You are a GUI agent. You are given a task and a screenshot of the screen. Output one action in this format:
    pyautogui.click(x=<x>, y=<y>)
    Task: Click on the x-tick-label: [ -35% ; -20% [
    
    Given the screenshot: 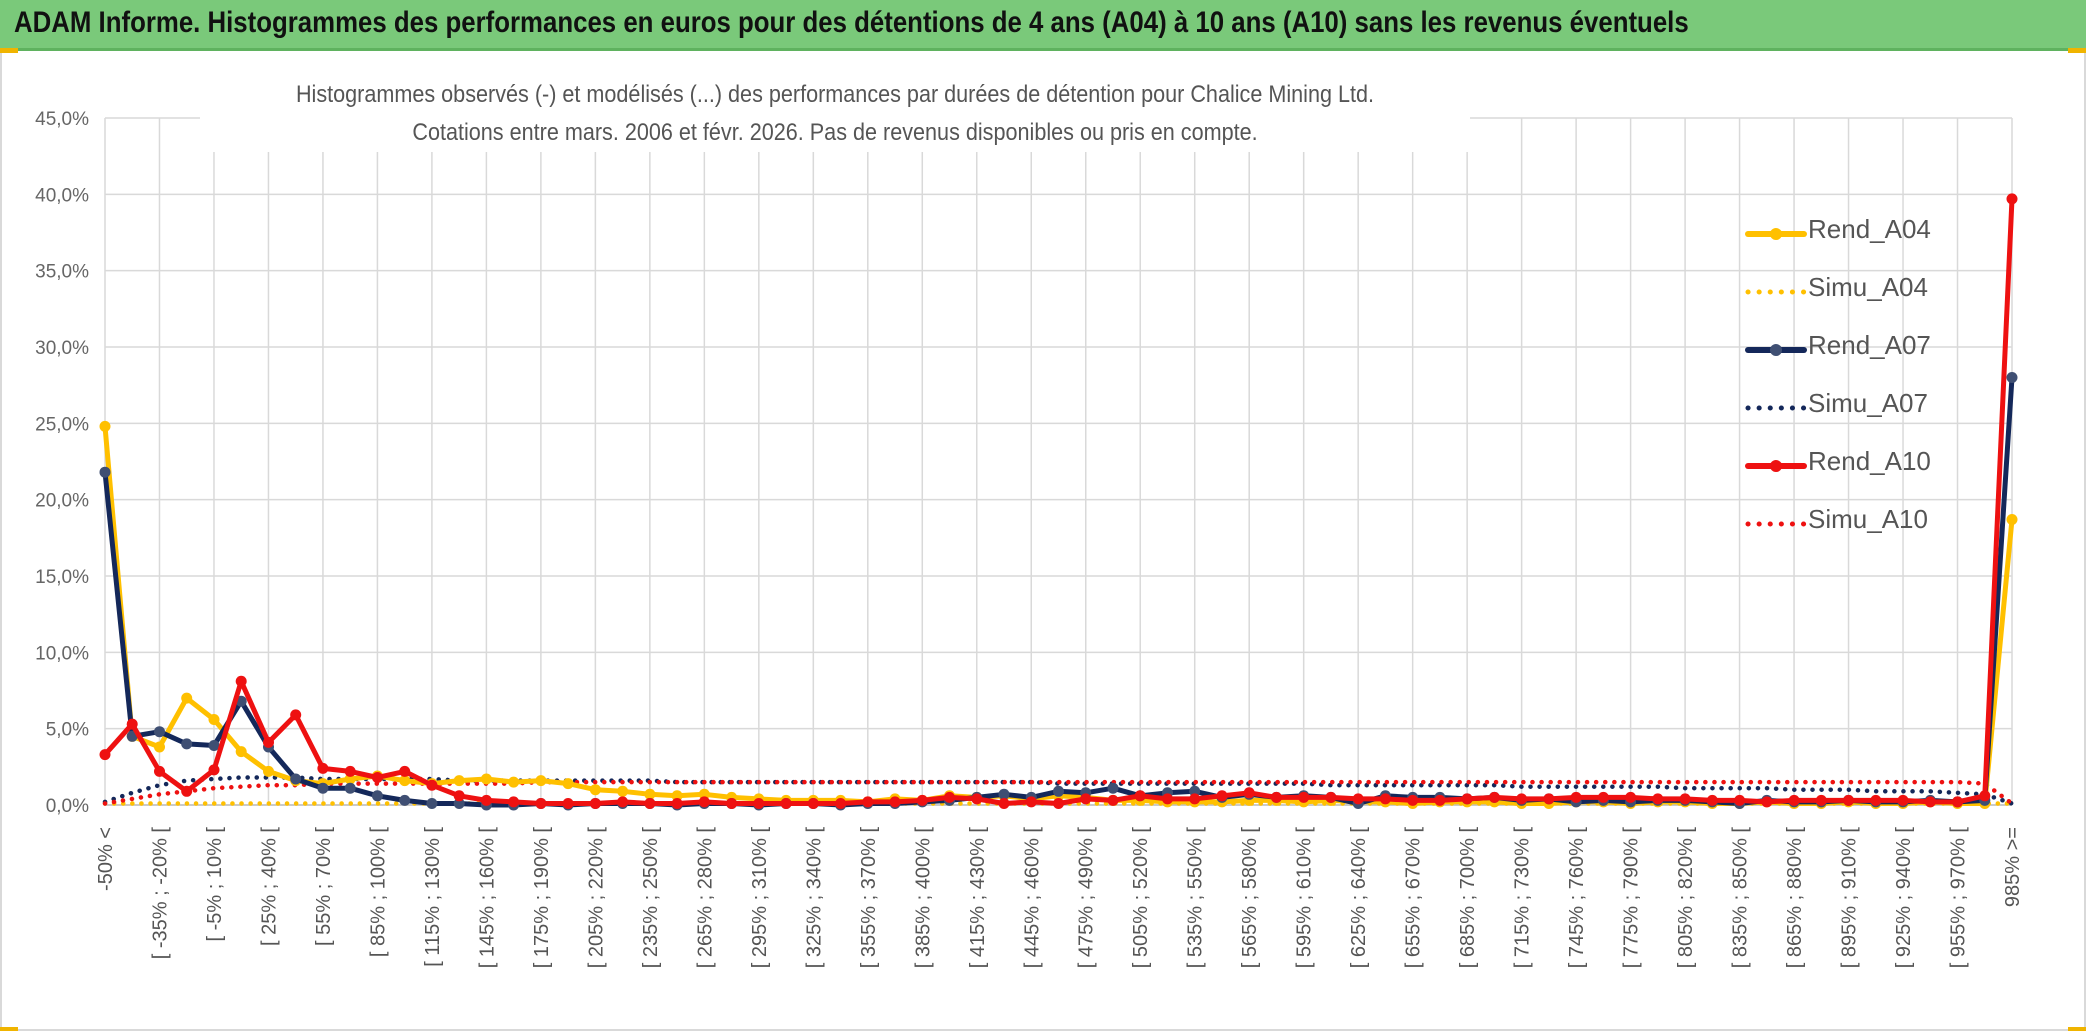 What is the action you would take?
    pyautogui.click(x=160, y=893)
    